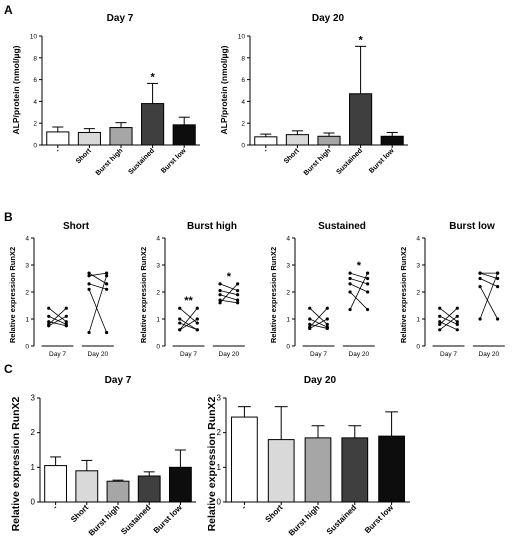 The width and height of the screenshot is (531, 550). I want to click on panel-b-sustained-chart: 0 1 2 3 4 Day 7 Day 20 *, so click(330, 297).